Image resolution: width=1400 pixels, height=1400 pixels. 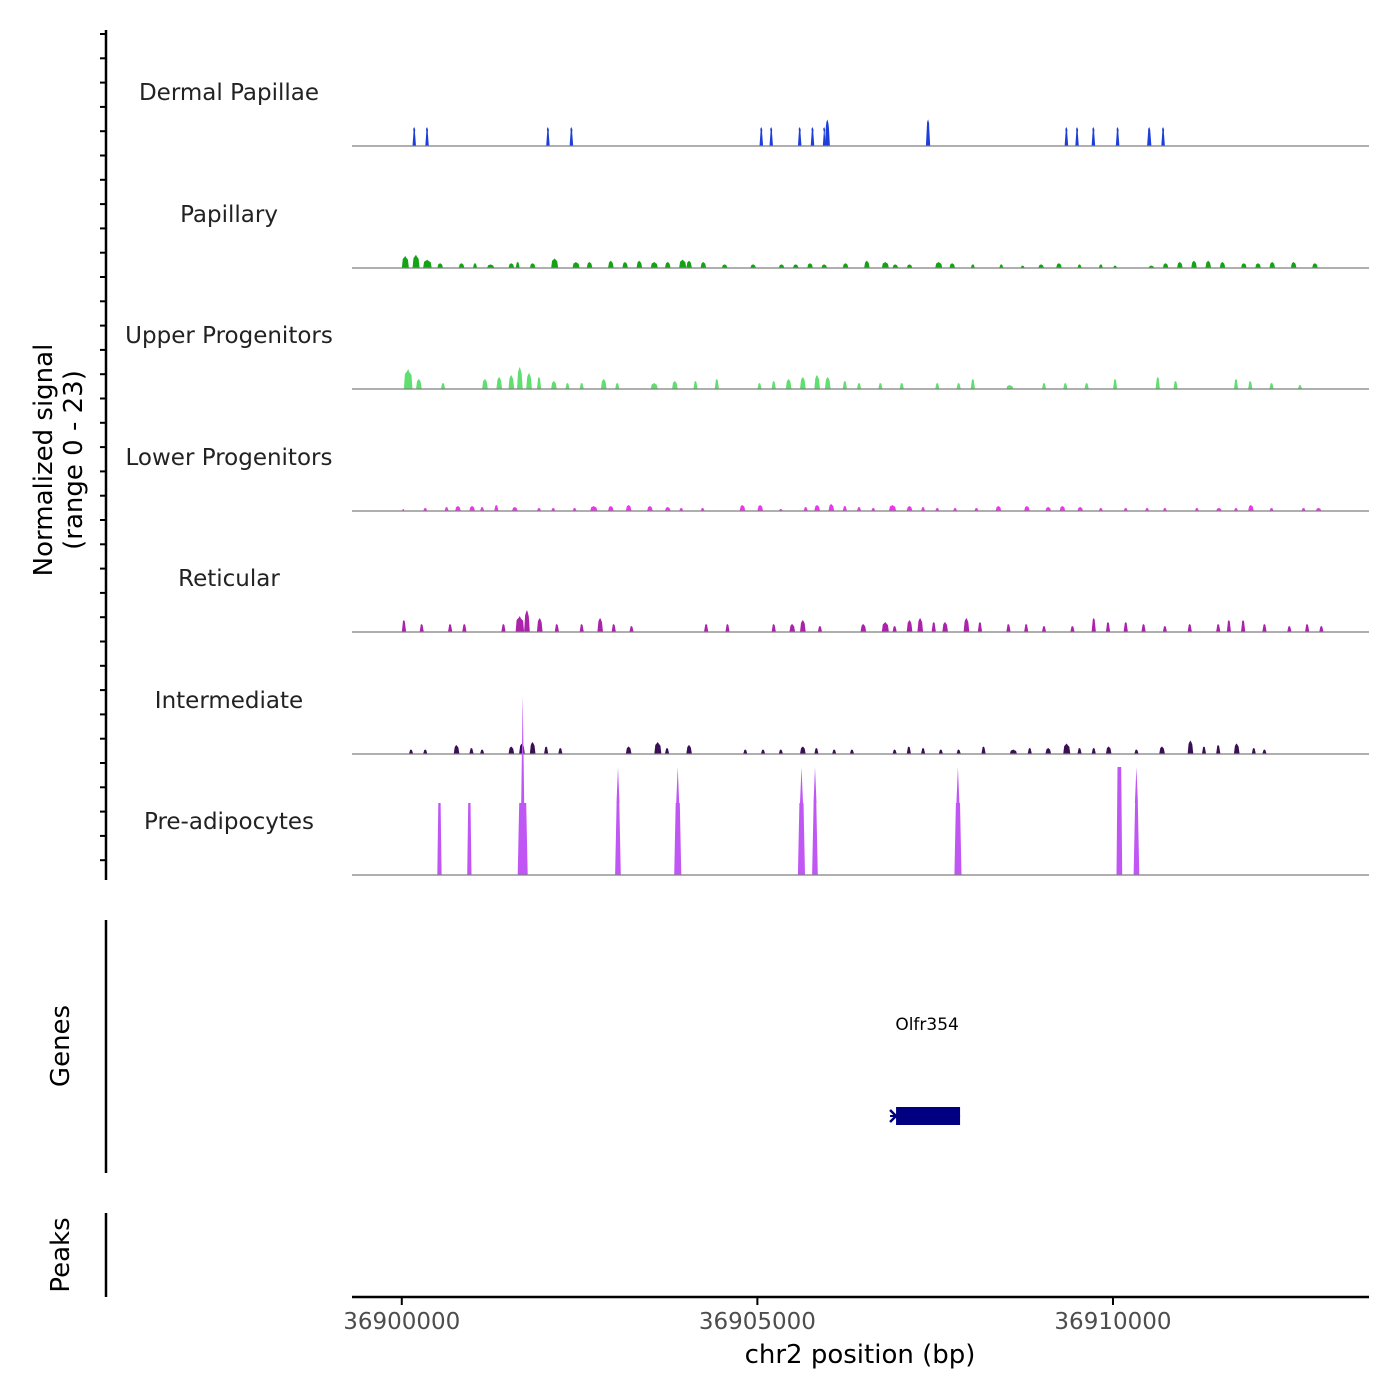 I want to click on strand-arrow-icon, so click(x=893, y=1116).